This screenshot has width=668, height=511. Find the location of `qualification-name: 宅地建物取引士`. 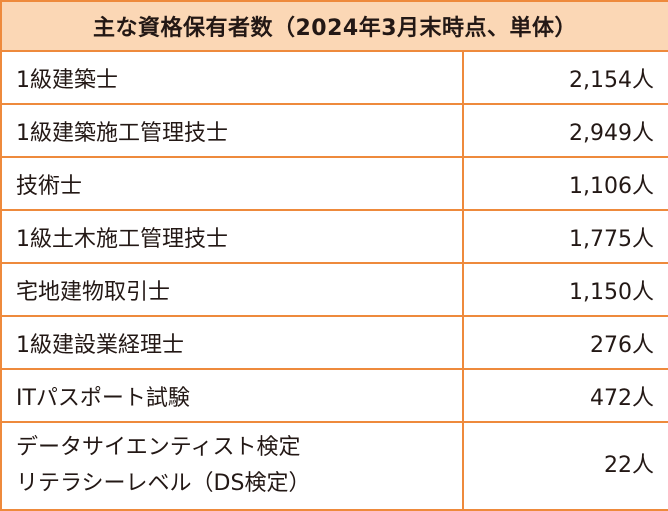

qualification-name: 宅地建物取引士 is located at coordinates (232, 289).